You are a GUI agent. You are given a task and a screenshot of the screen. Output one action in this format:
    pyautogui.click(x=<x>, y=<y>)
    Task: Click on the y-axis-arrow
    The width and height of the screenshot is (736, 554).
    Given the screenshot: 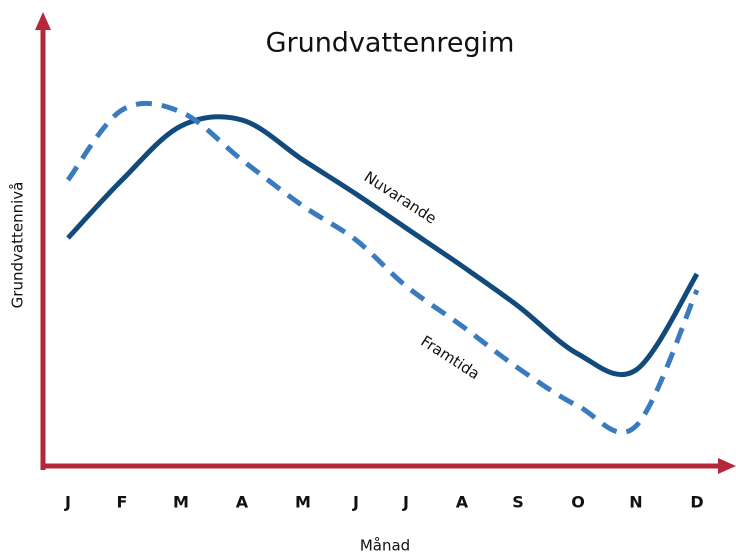 What is the action you would take?
    pyautogui.click(x=43, y=21)
    